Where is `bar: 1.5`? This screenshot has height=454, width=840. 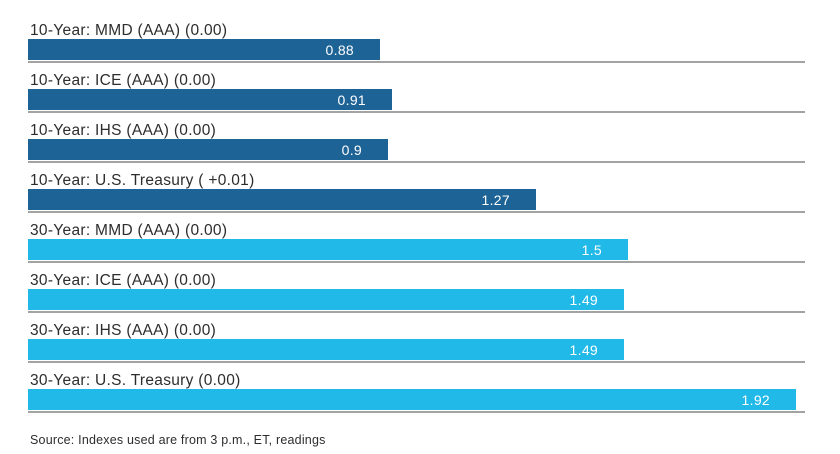 bar: 1.5 is located at coordinates (328, 249).